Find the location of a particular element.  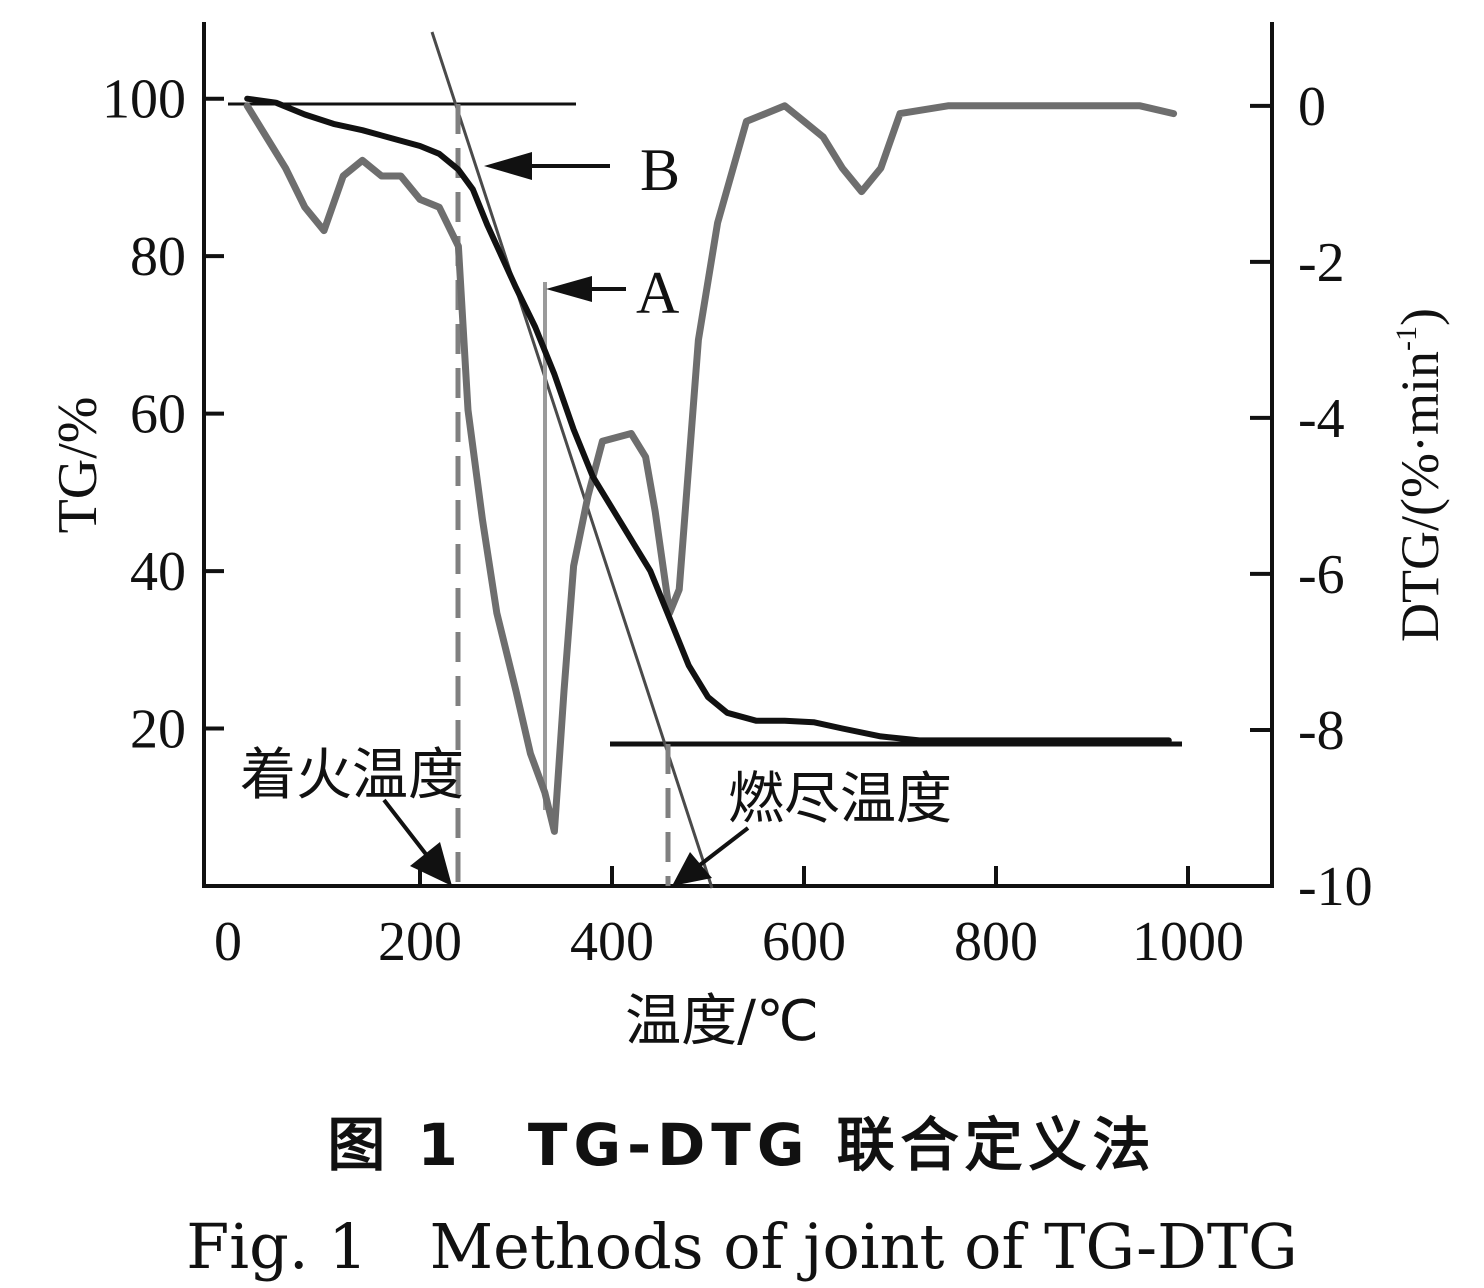

y-right-tick-label: -2 is located at coordinates (1321, 263).